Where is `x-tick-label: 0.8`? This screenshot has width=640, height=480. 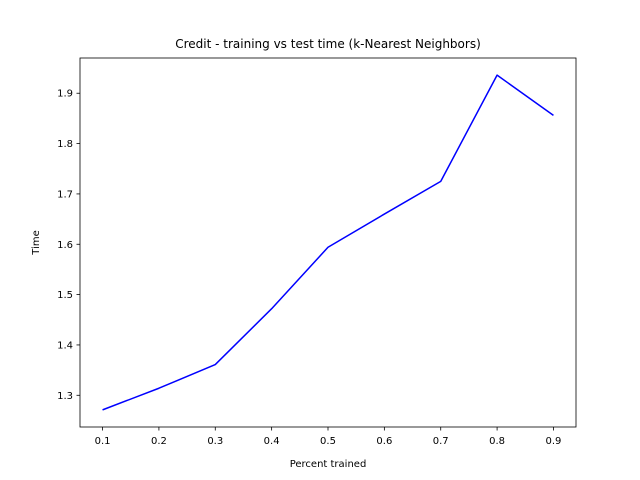 x-tick-label: 0.8 is located at coordinates (497, 441).